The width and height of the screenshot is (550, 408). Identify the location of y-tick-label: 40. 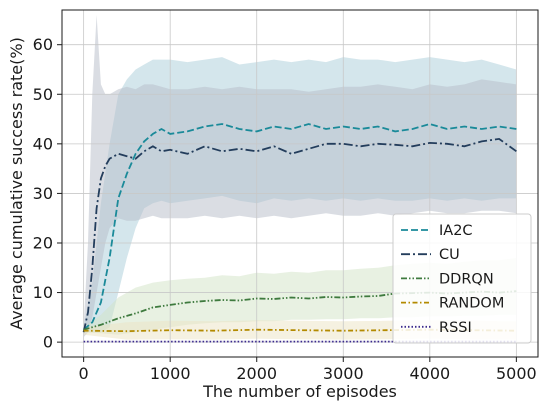
(43, 143).